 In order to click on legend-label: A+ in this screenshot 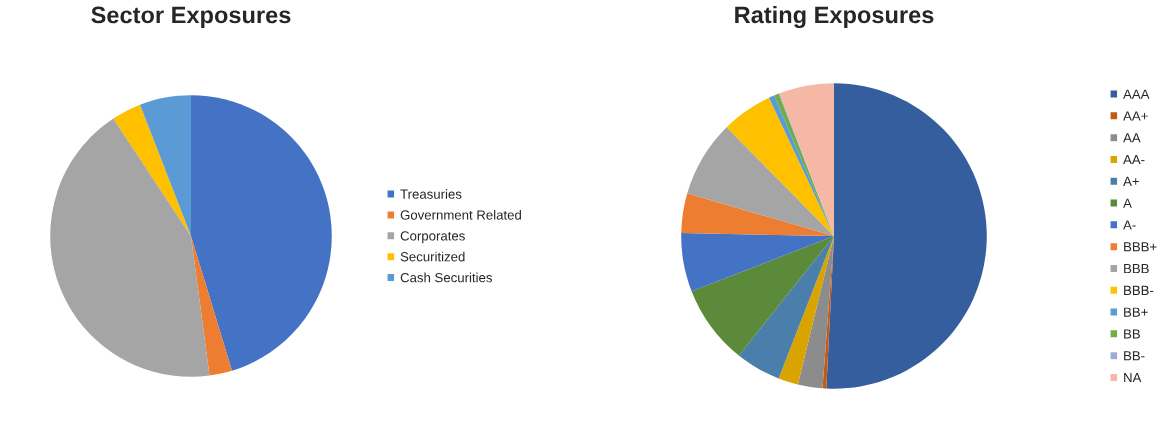, I will do `click(1131, 181)`.